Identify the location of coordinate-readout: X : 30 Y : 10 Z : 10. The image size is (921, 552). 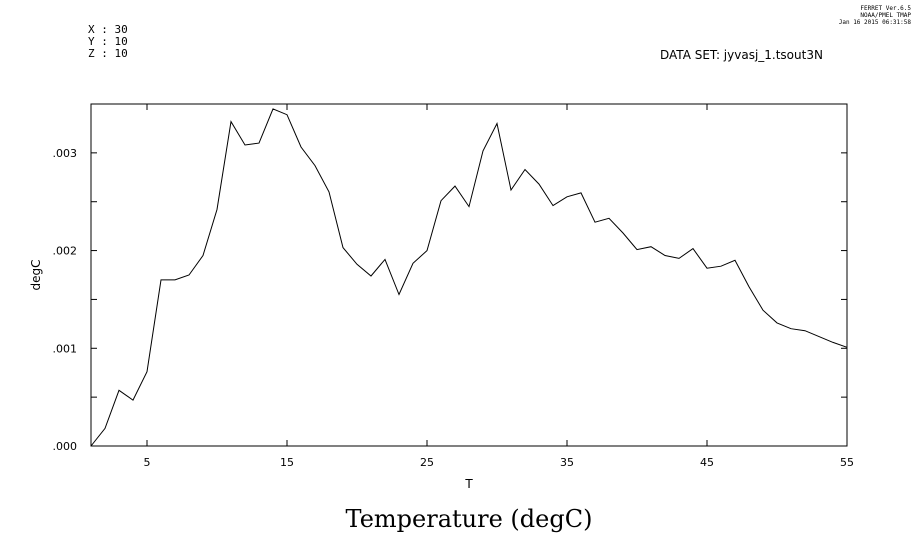
(108, 42).